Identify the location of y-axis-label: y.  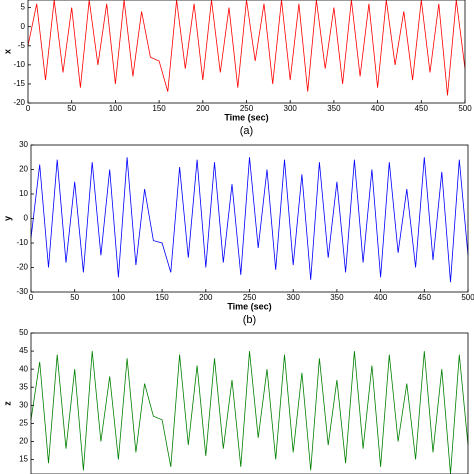
(7, 218).